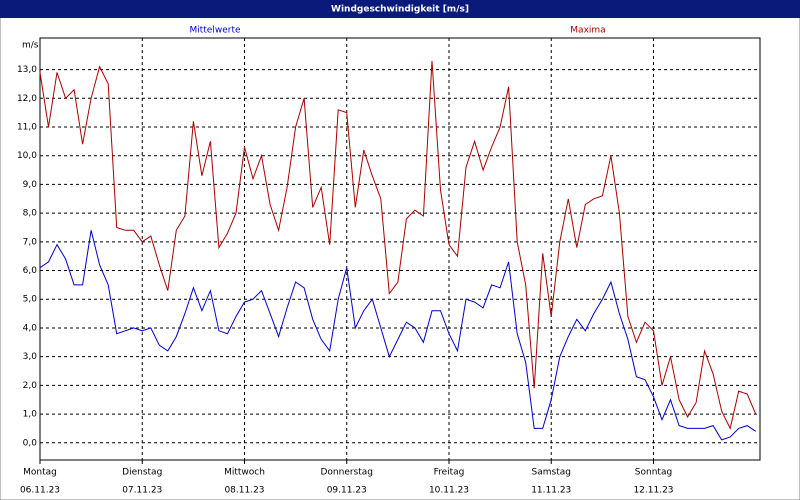 The height and width of the screenshot is (500, 800). I want to click on x-tick-date: 10.11.23, so click(449, 491).